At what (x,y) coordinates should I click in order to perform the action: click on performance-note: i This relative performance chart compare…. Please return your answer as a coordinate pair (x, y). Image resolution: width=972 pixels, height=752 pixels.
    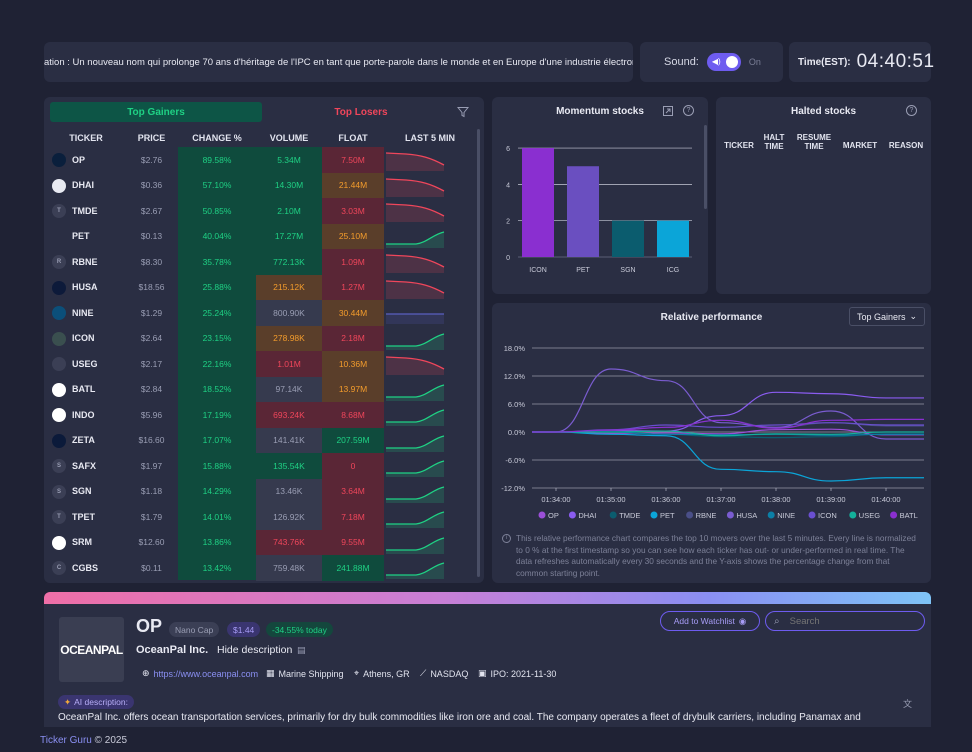
    Looking at the image, I should click on (712, 556).